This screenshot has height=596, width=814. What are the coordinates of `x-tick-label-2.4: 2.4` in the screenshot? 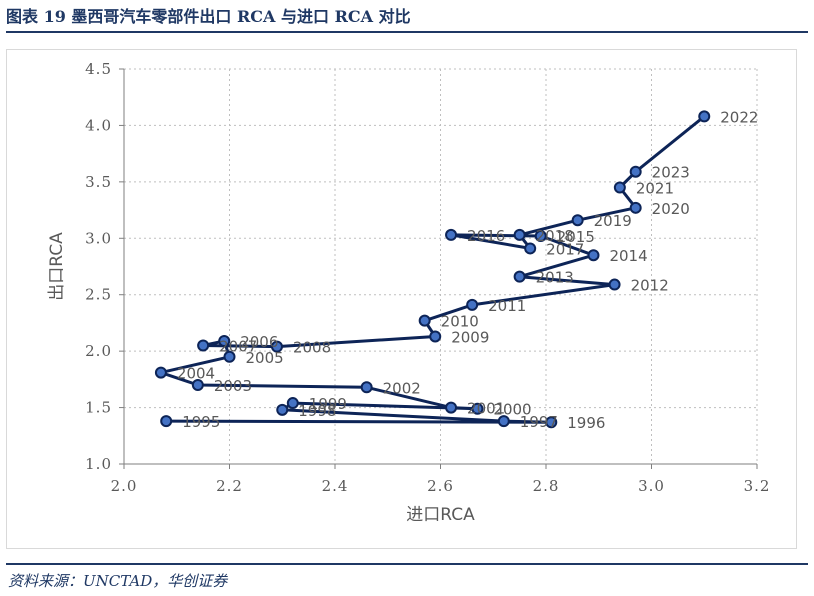 It's located at (335, 486).